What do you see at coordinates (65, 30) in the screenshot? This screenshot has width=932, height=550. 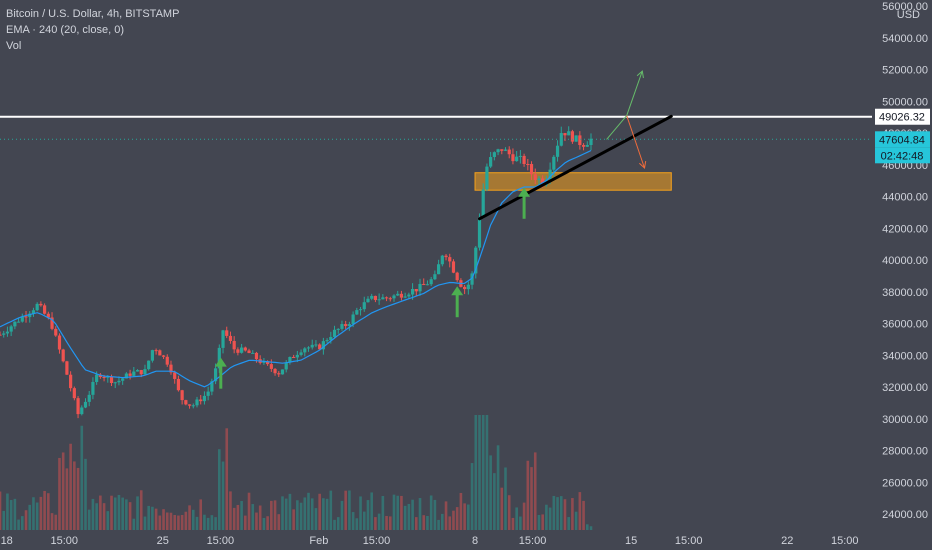 I see `indicator-ema-label: EMA · 240 (20, close, 0)` at bounding box center [65, 30].